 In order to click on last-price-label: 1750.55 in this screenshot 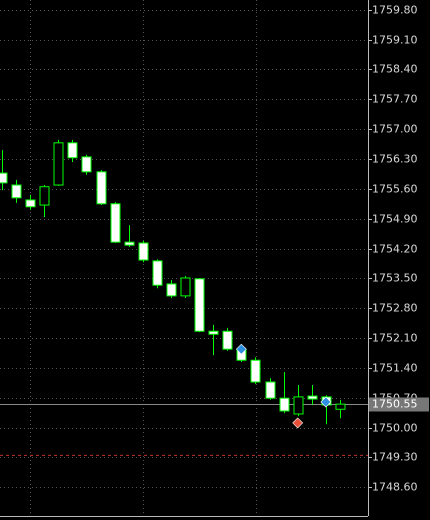, I will do `click(395, 404)`.